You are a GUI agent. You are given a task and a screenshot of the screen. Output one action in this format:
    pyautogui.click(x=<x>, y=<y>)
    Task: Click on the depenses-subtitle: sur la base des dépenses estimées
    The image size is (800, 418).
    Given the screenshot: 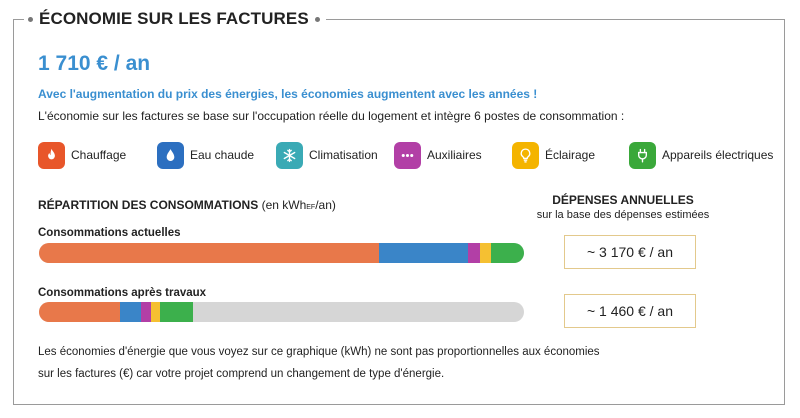 What is the action you would take?
    pyautogui.click(x=623, y=215)
    